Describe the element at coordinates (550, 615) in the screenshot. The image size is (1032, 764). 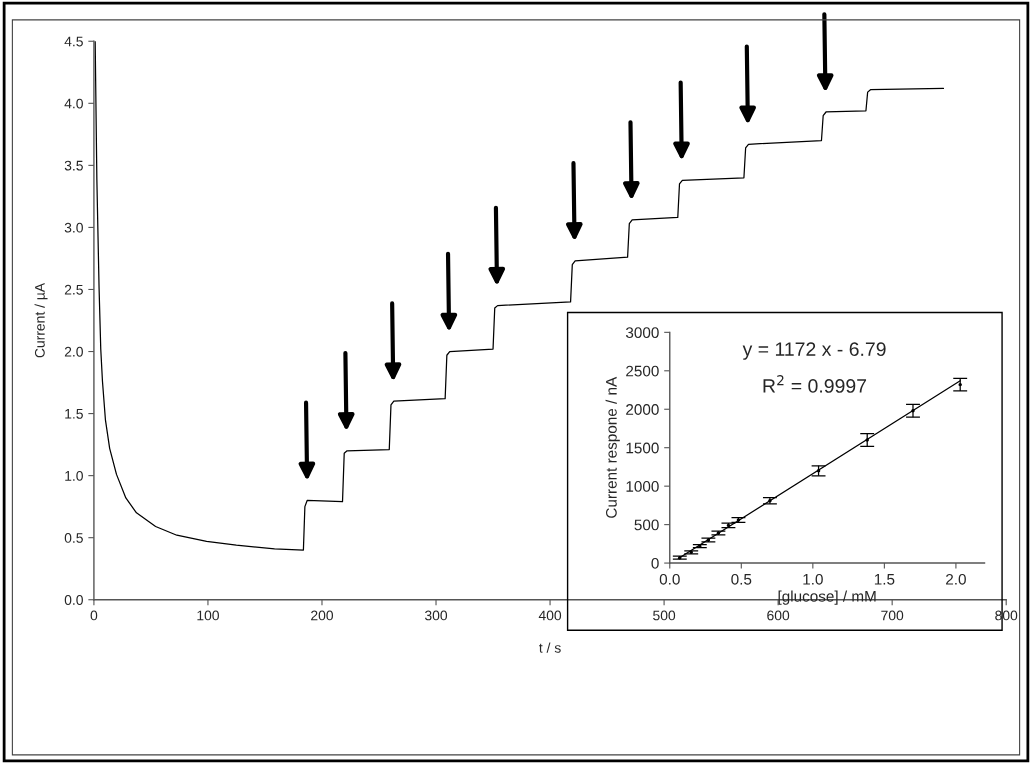
I see `x-tick-label: 400` at that location.